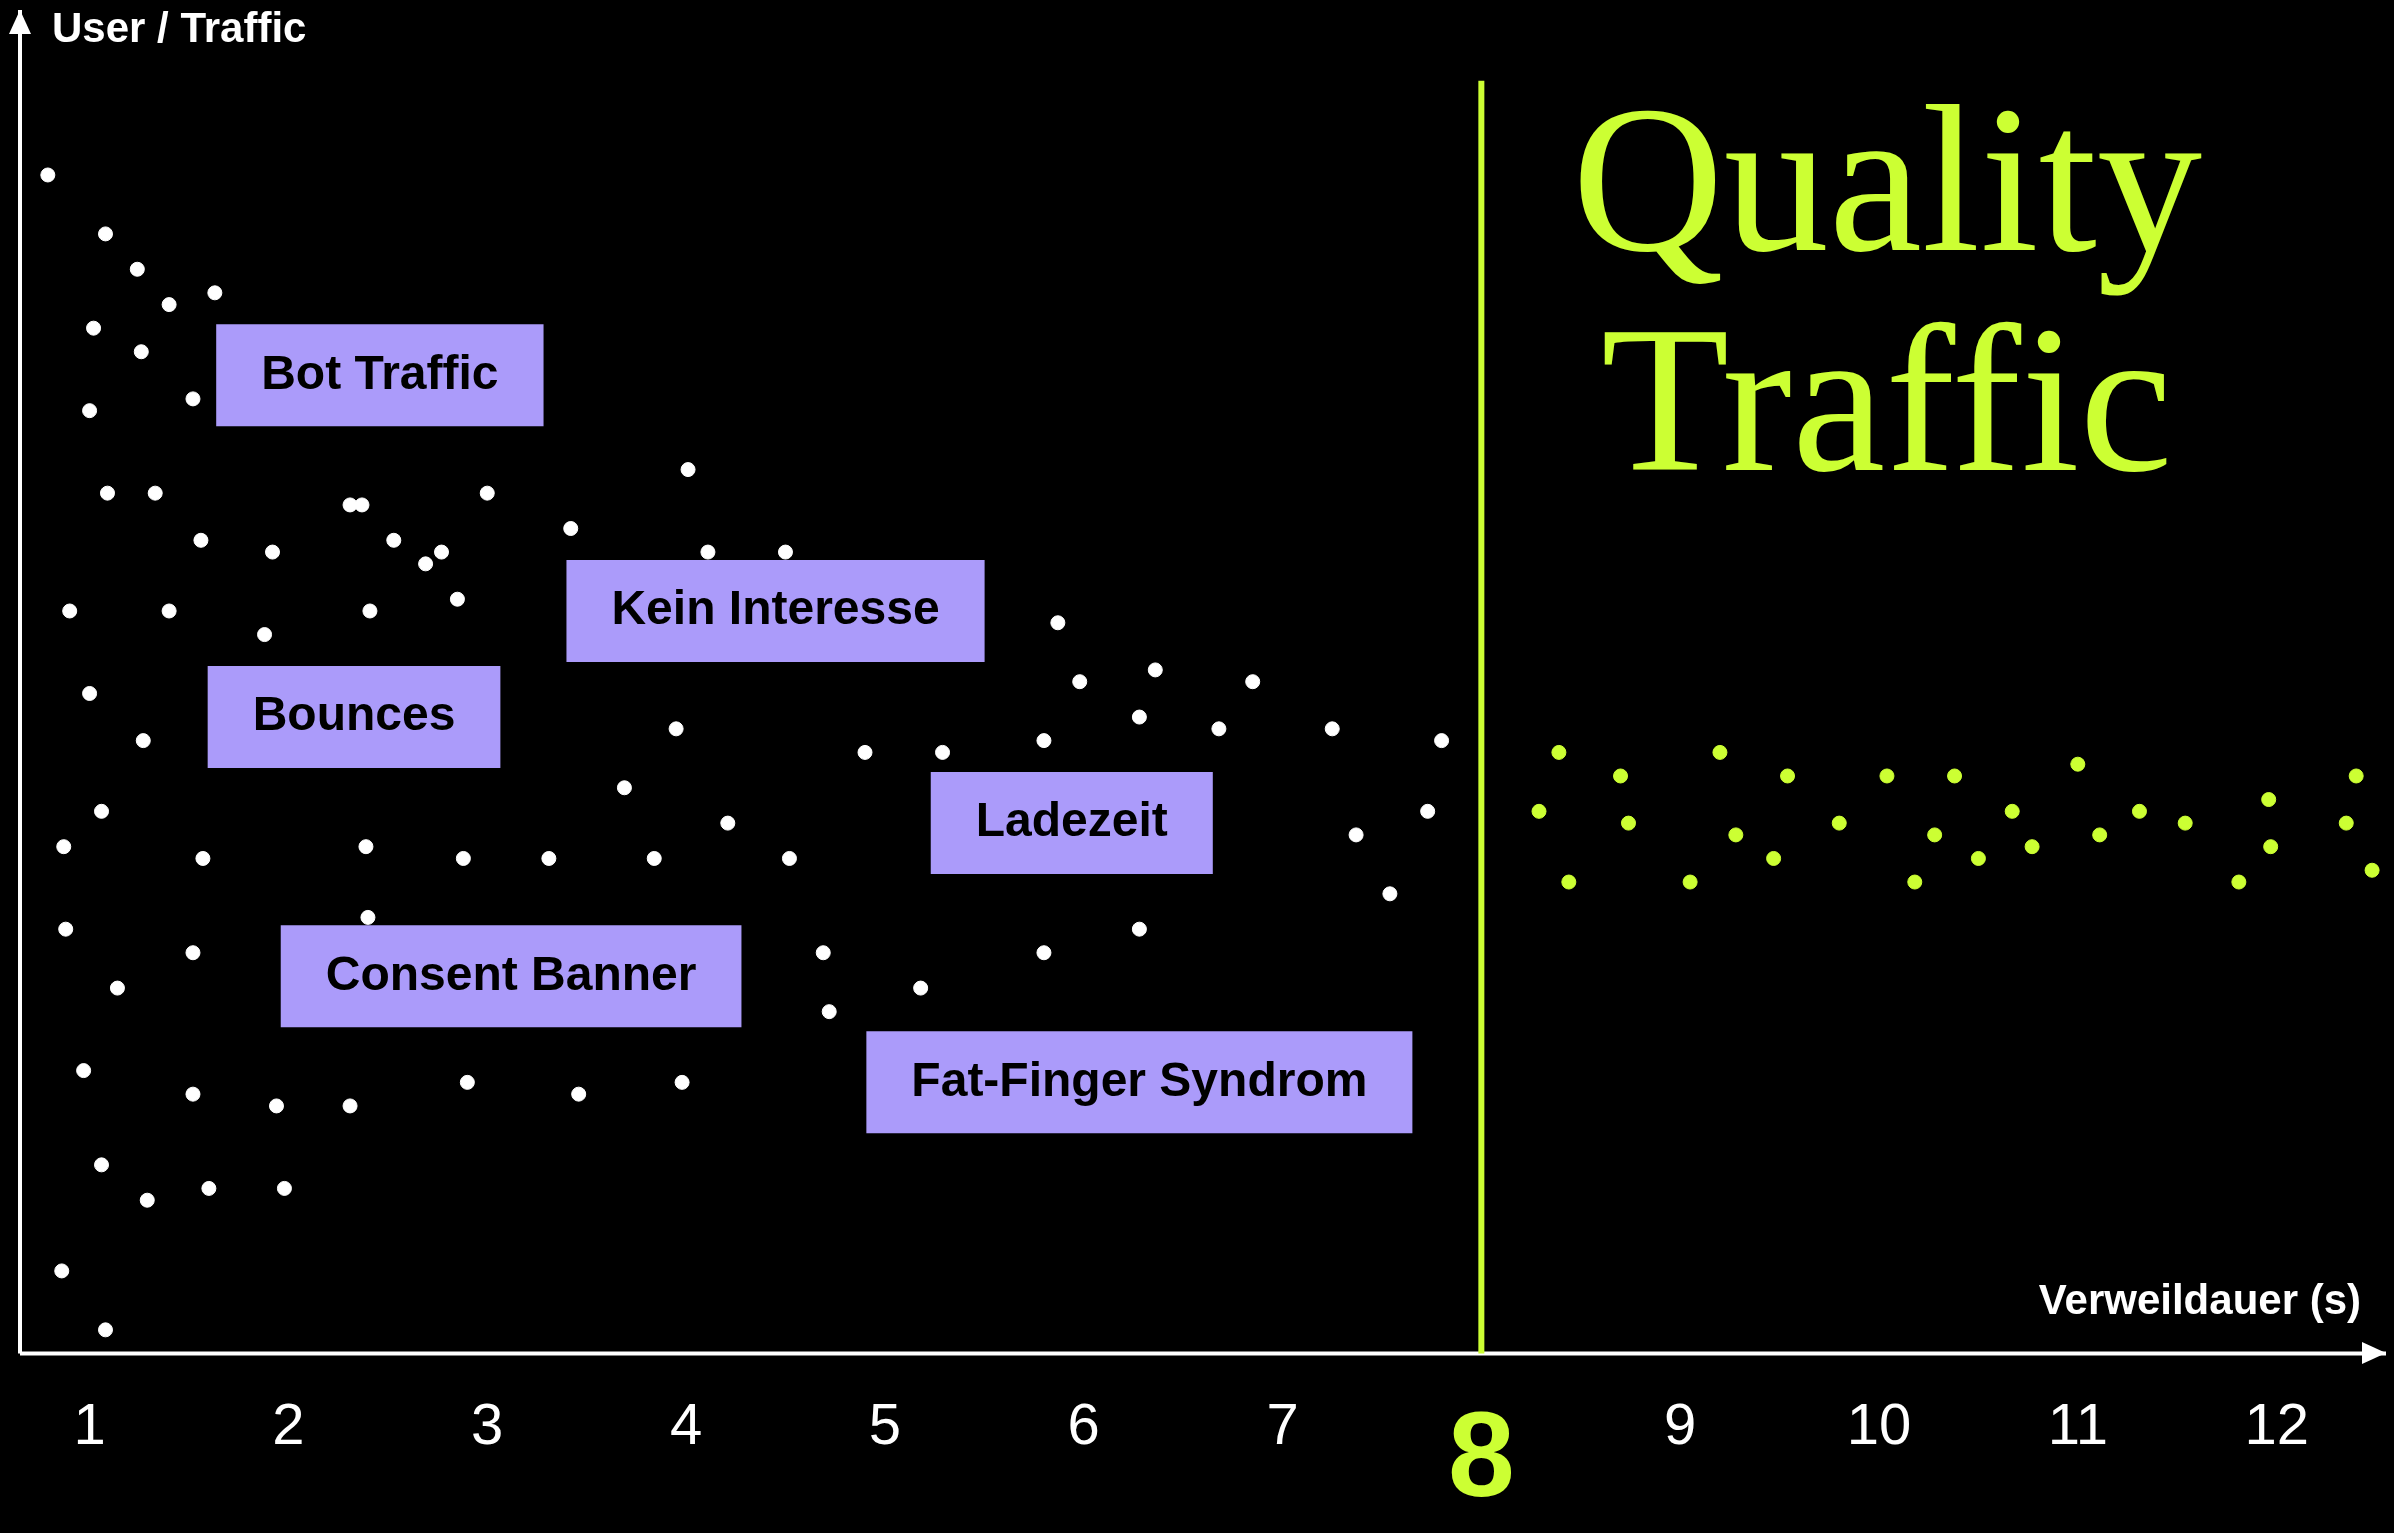 The height and width of the screenshot is (1533, 2394). What do you see at coordinates (2199, 1299) in the screenshot?
I see `x-axis-title: Verweildauer (s)` at bounding box center [2199, 1299].